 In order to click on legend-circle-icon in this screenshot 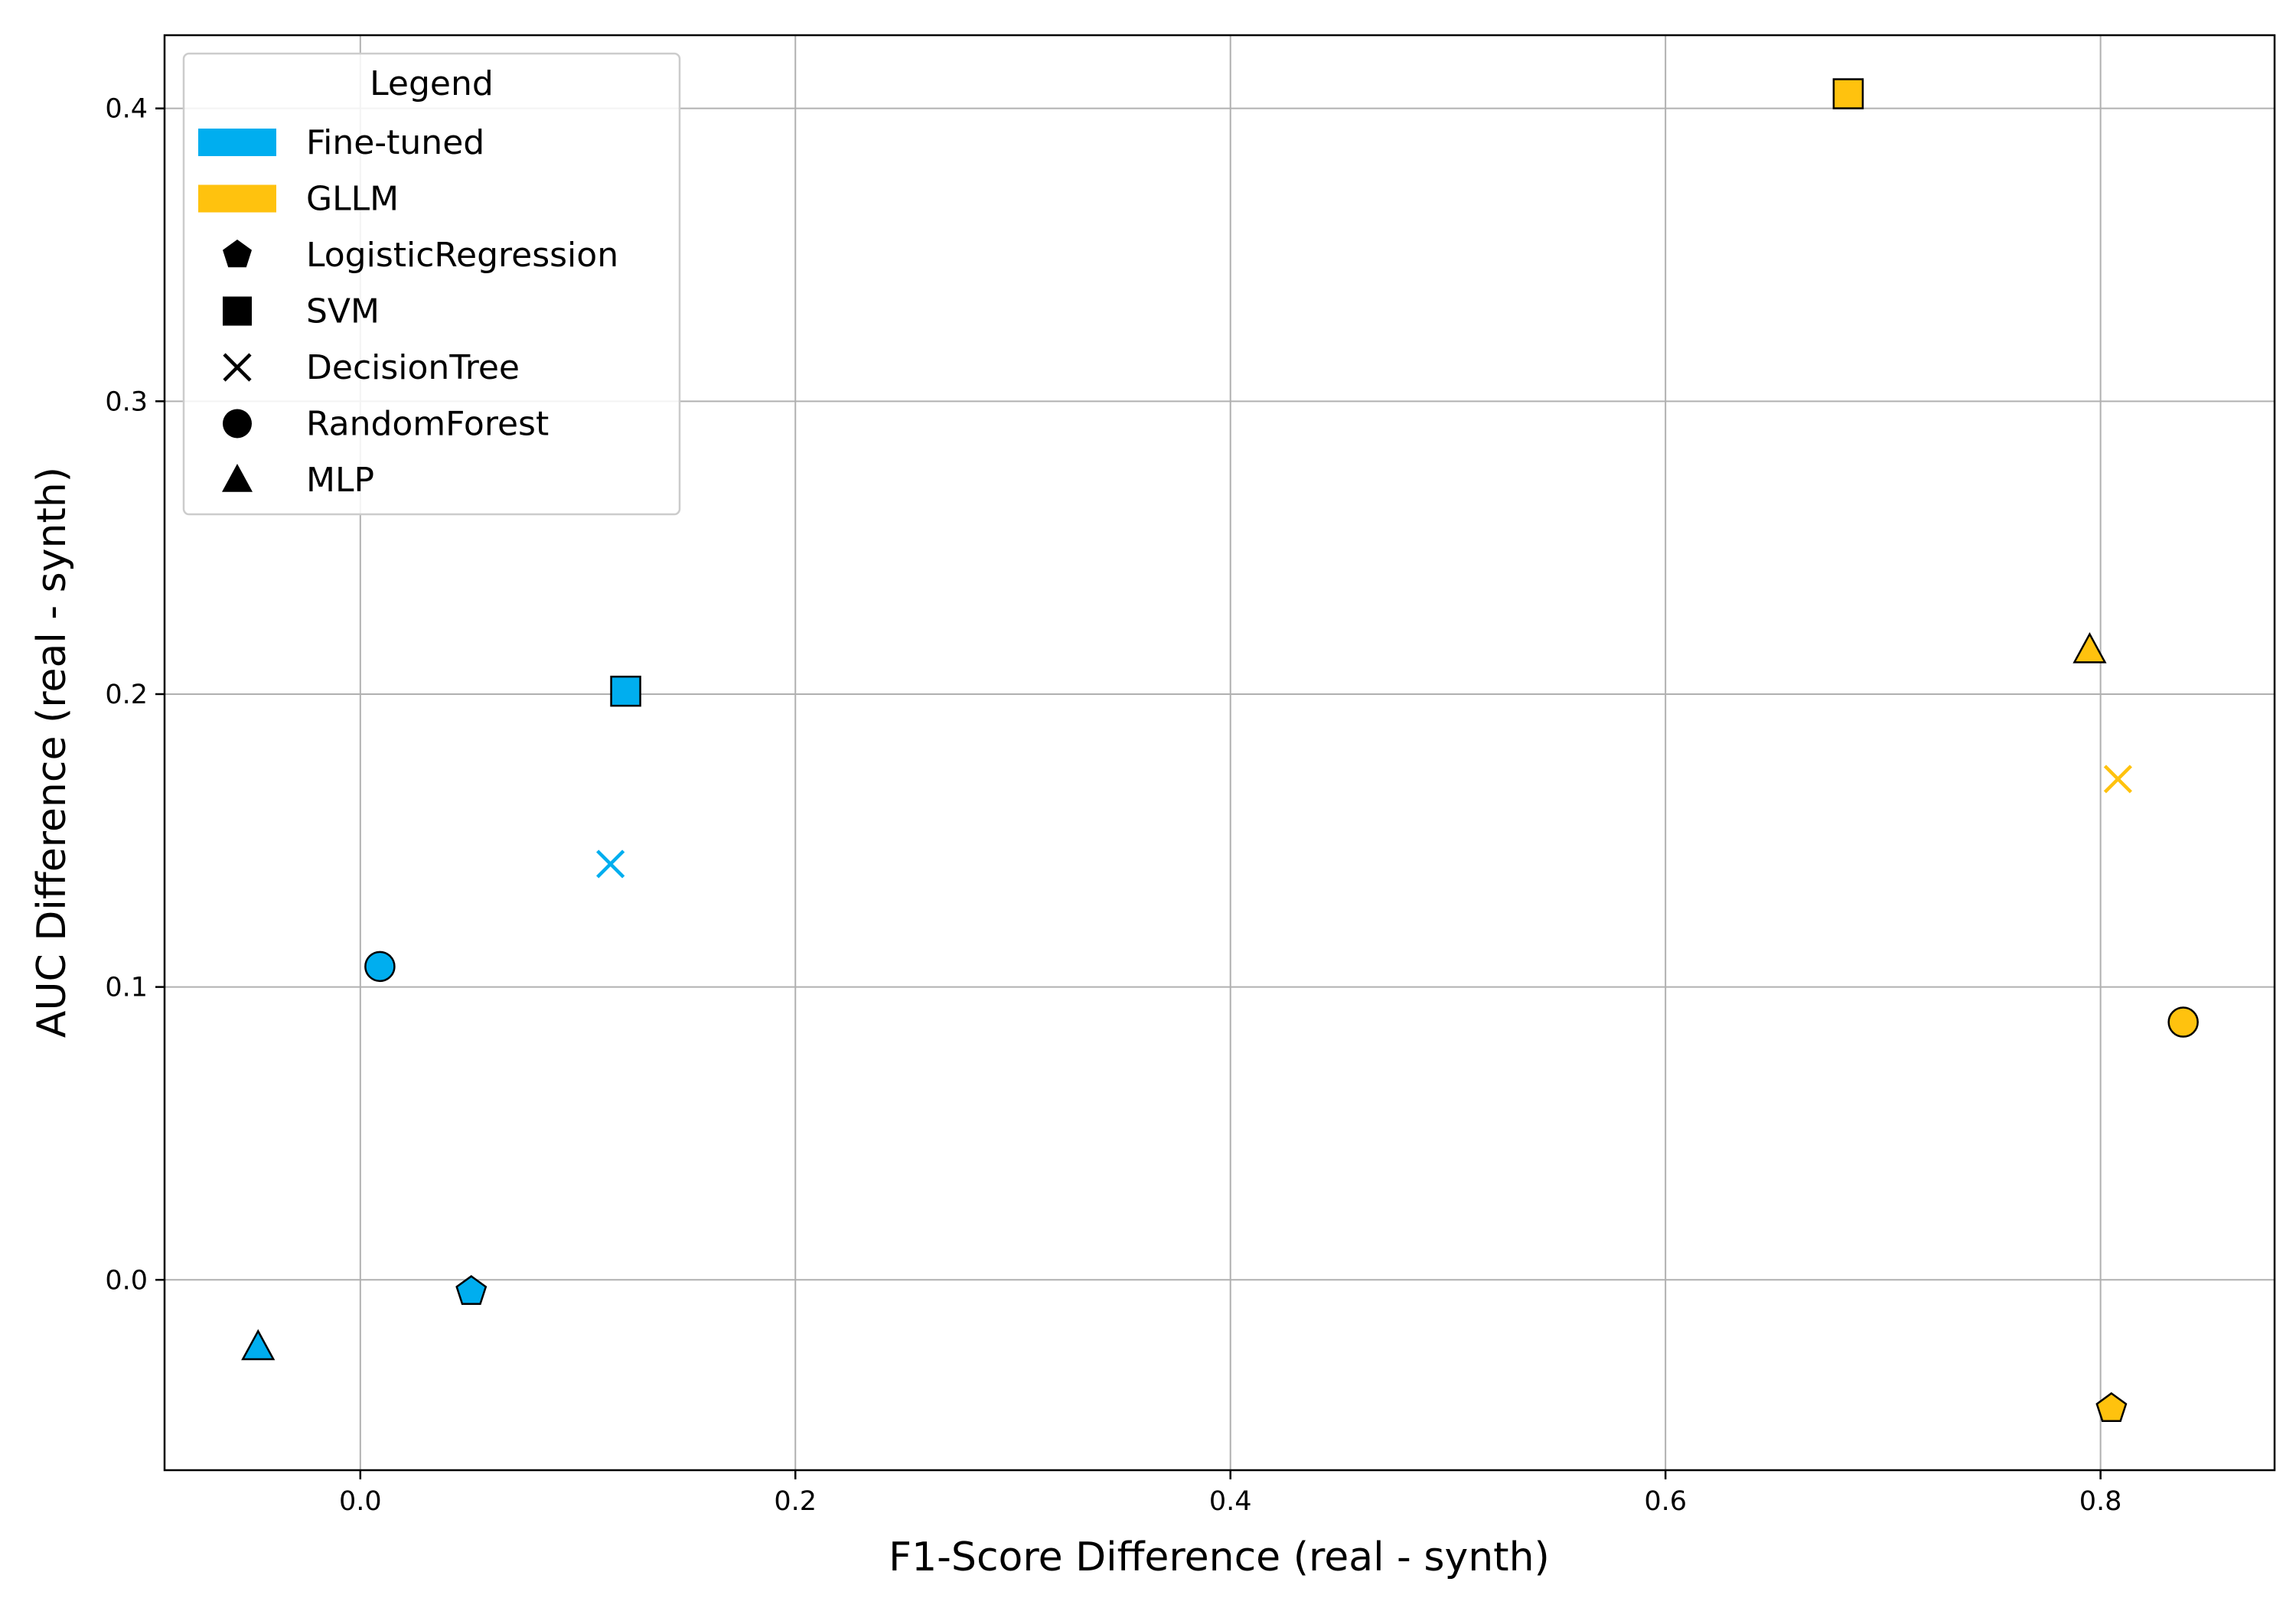, I will do `click(237, 424)`.